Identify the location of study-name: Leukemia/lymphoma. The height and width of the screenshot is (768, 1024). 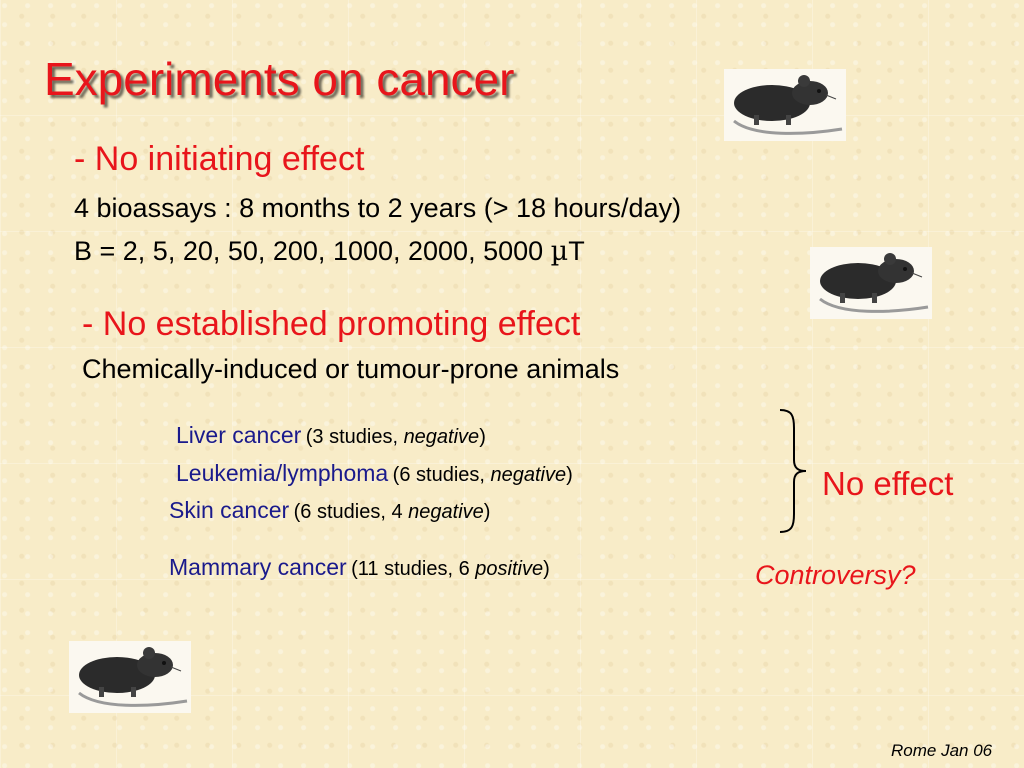
(282, 473).